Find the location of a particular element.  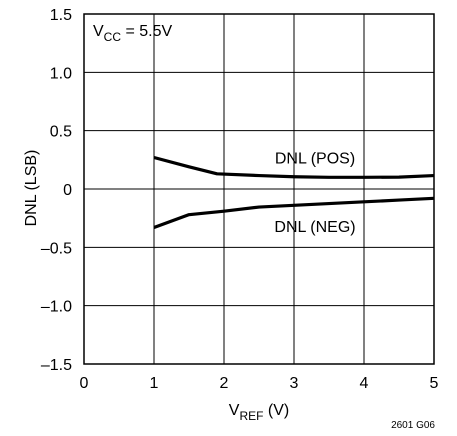

y-axis-label: DNL (LSB) is located at coordinates (31, 188).